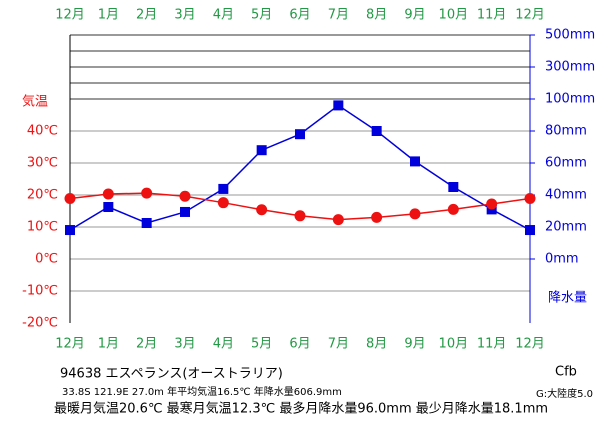 This screenshot has height=425, width=611. I want to click on y-tick-label: 20℃, so click(42, 195).